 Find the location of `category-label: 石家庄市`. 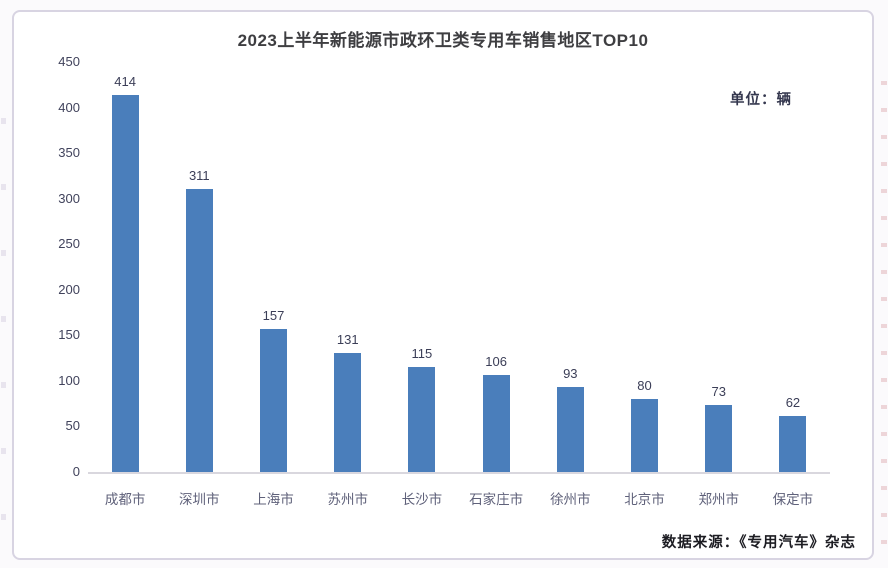

category-label: 石家庄市 is located at coordinates (496, 499).